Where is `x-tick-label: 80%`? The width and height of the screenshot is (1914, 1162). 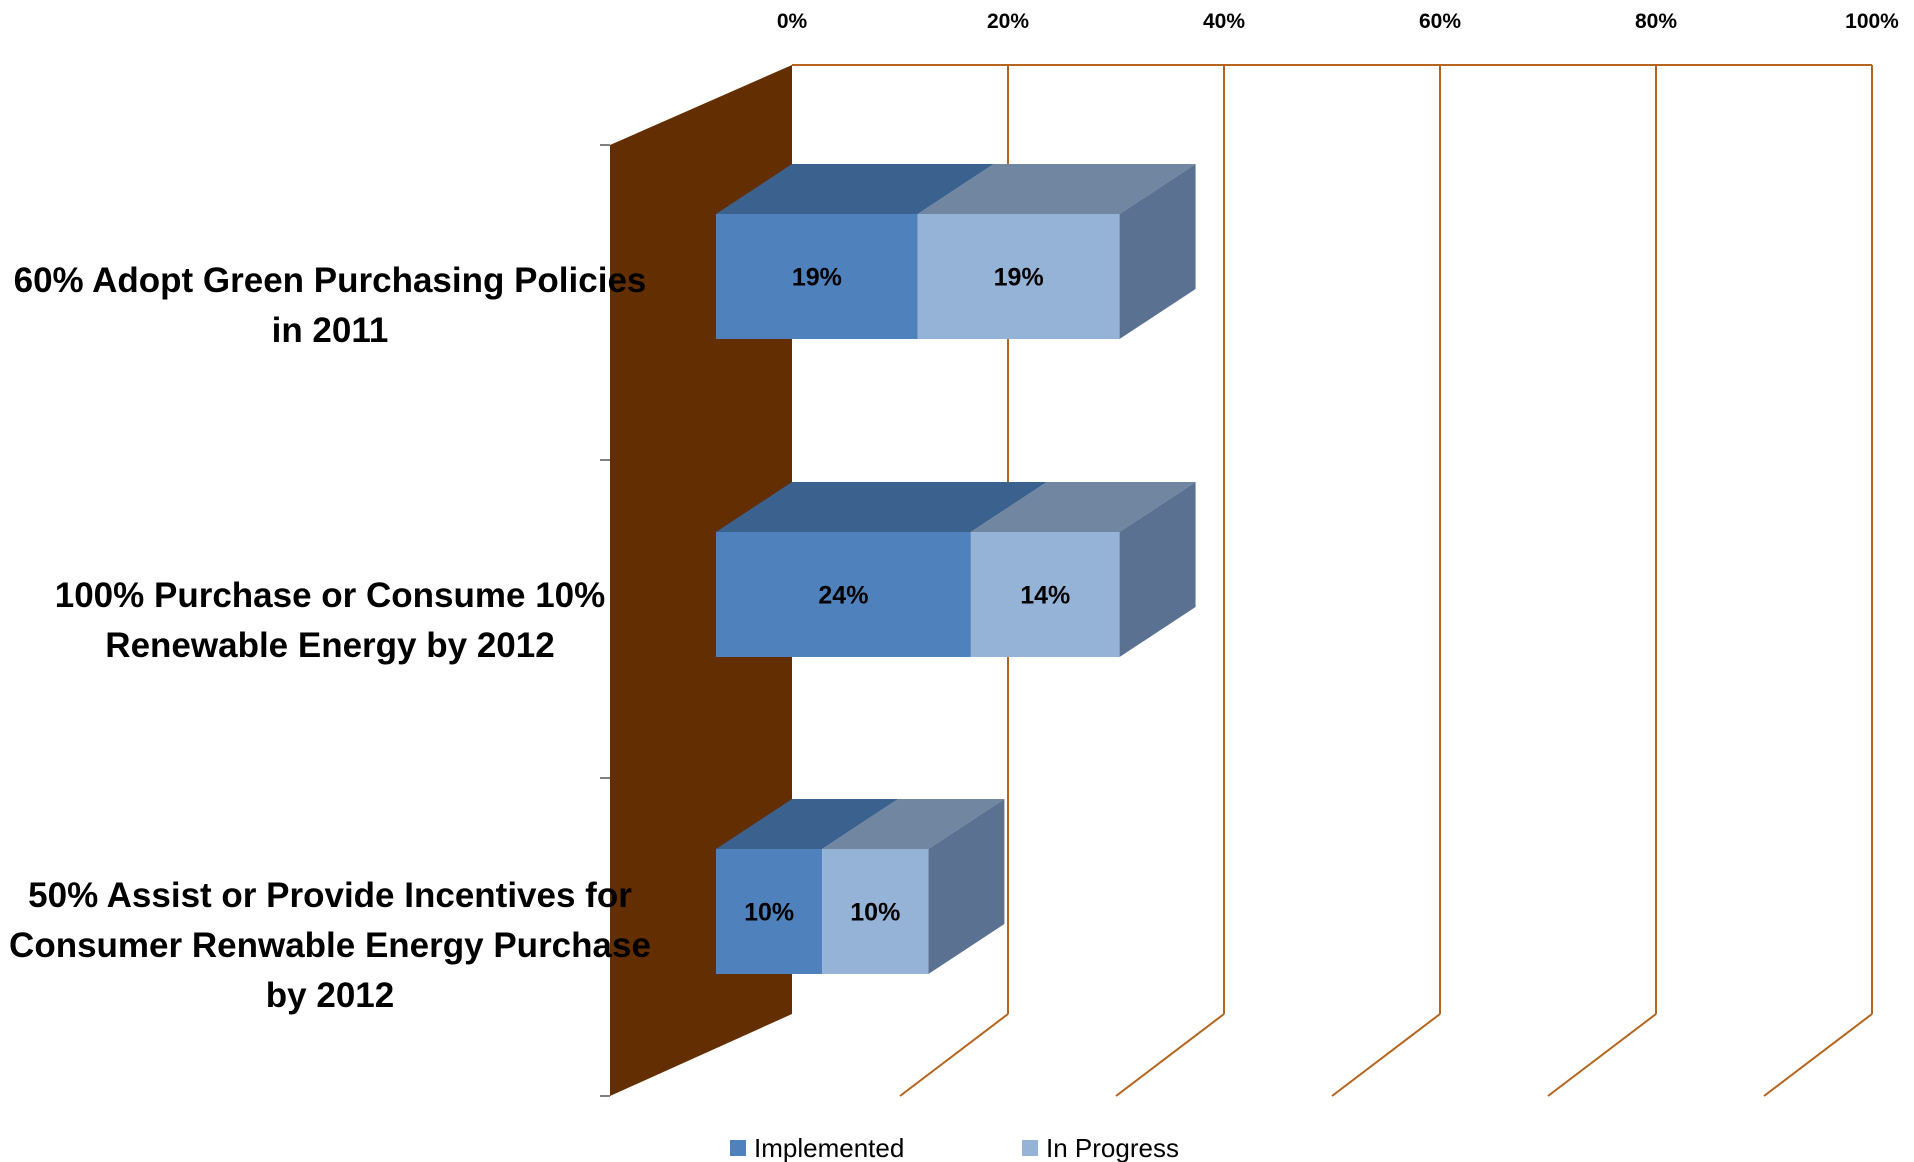 x-tick-label: 80% is located at coordinates (1656, 21).